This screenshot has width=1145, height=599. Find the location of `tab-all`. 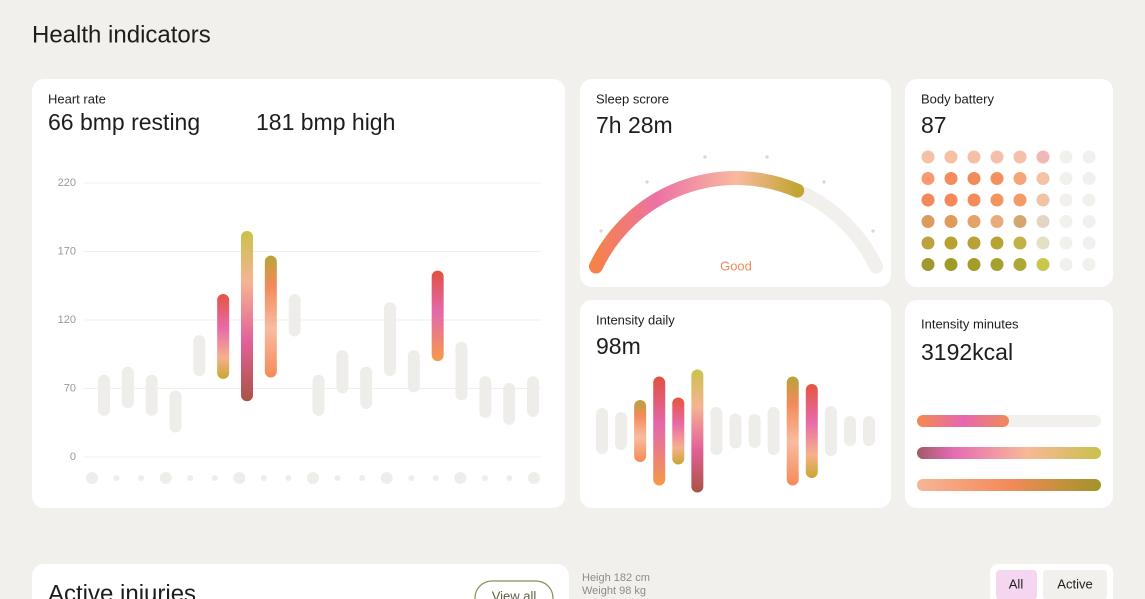

tab-all is located at coordinates (1016, 584).